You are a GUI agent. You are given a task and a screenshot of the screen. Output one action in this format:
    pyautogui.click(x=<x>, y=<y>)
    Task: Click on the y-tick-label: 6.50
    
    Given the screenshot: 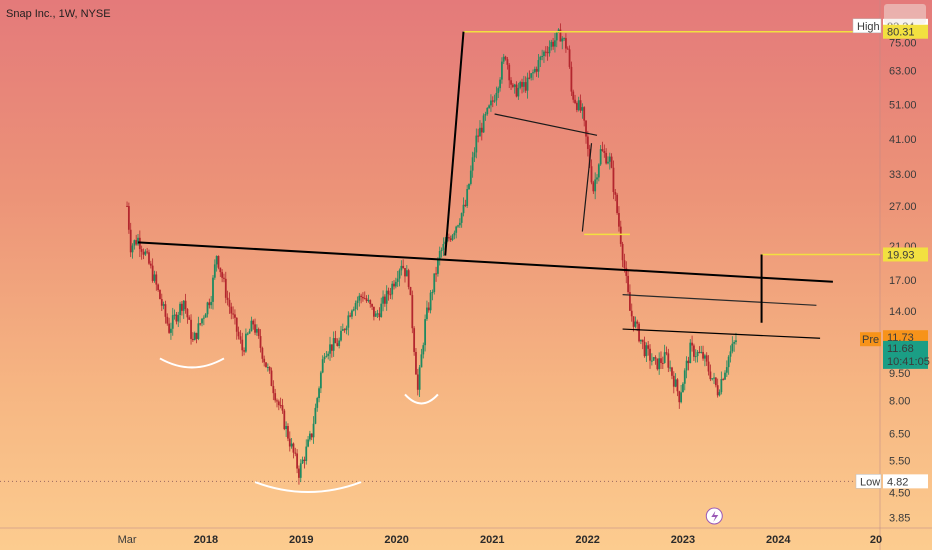 What is the action you would take?
    pyautogui.click(x=899, y=435)
    